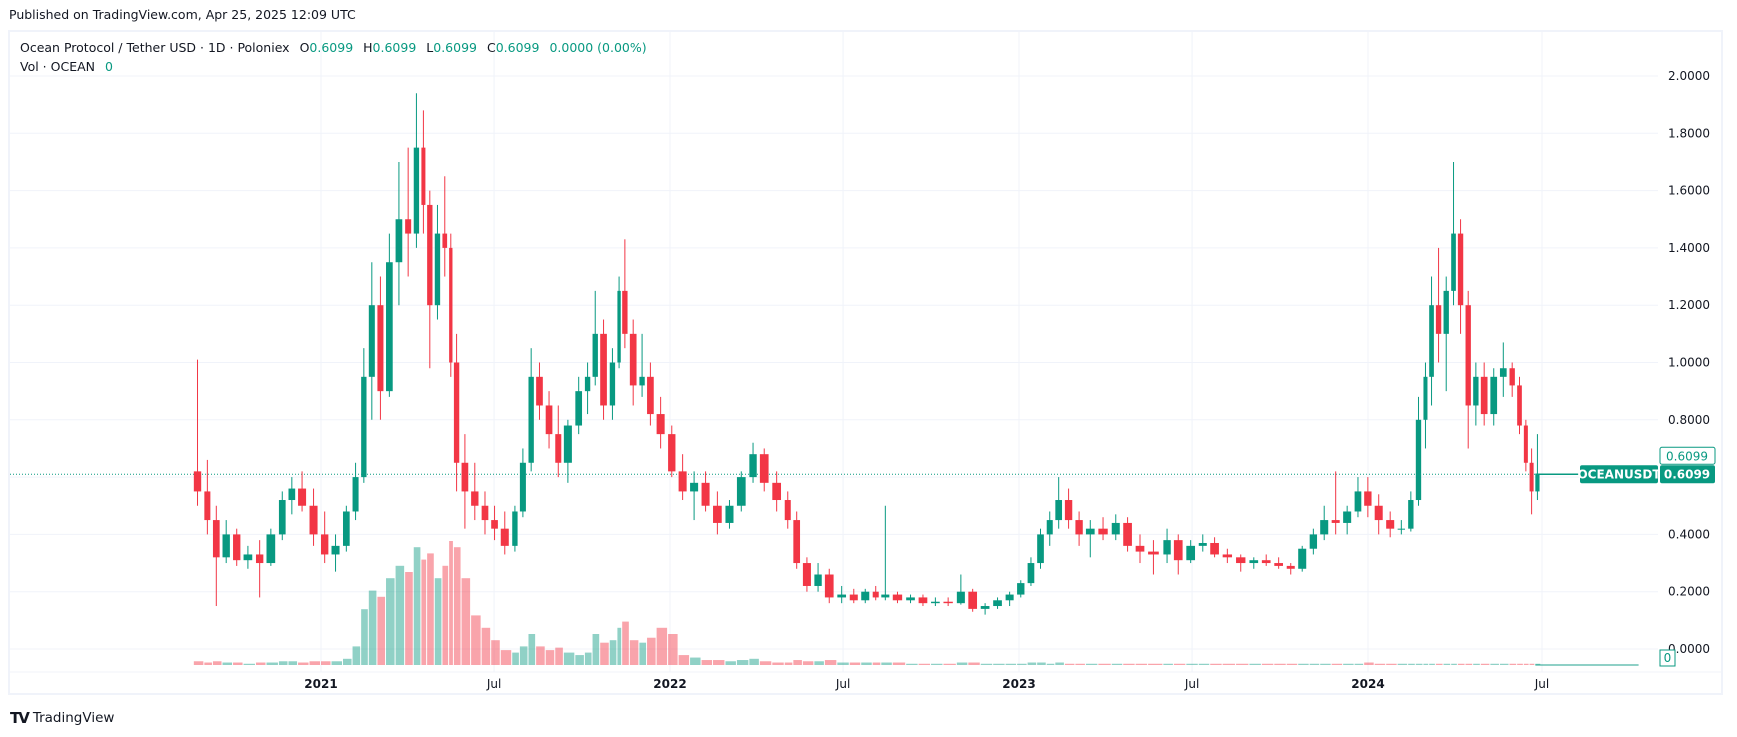 The height and width of the screenshot is (737, 1737). What do you see at coordinates (1191, 684) in the screenshot?
I see `x-tick-label: Jul` at bounding box center [1191, 684].